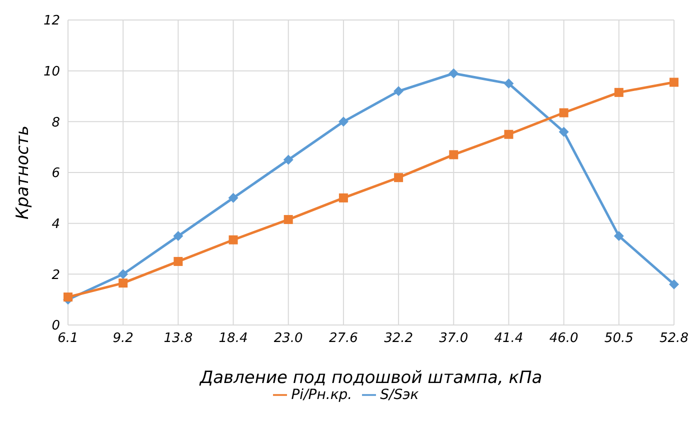 This screenshot has width=696, height=421. Describe the element at coordinates (51, 21) in the screenshot. I see `y-tick-label: 12` at that location.